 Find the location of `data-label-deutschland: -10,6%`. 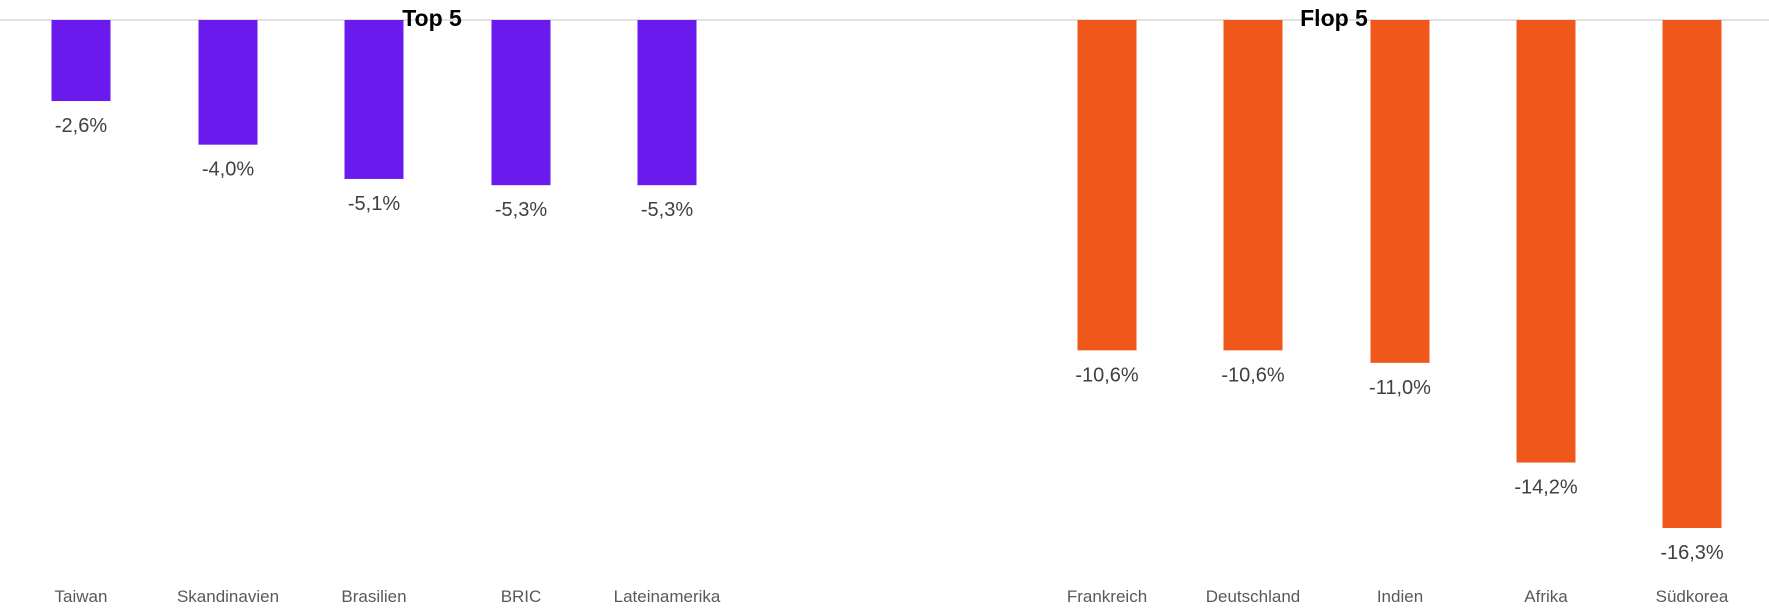

data-label-deutschland: -10,6% is located at coordinates (1253, 375).